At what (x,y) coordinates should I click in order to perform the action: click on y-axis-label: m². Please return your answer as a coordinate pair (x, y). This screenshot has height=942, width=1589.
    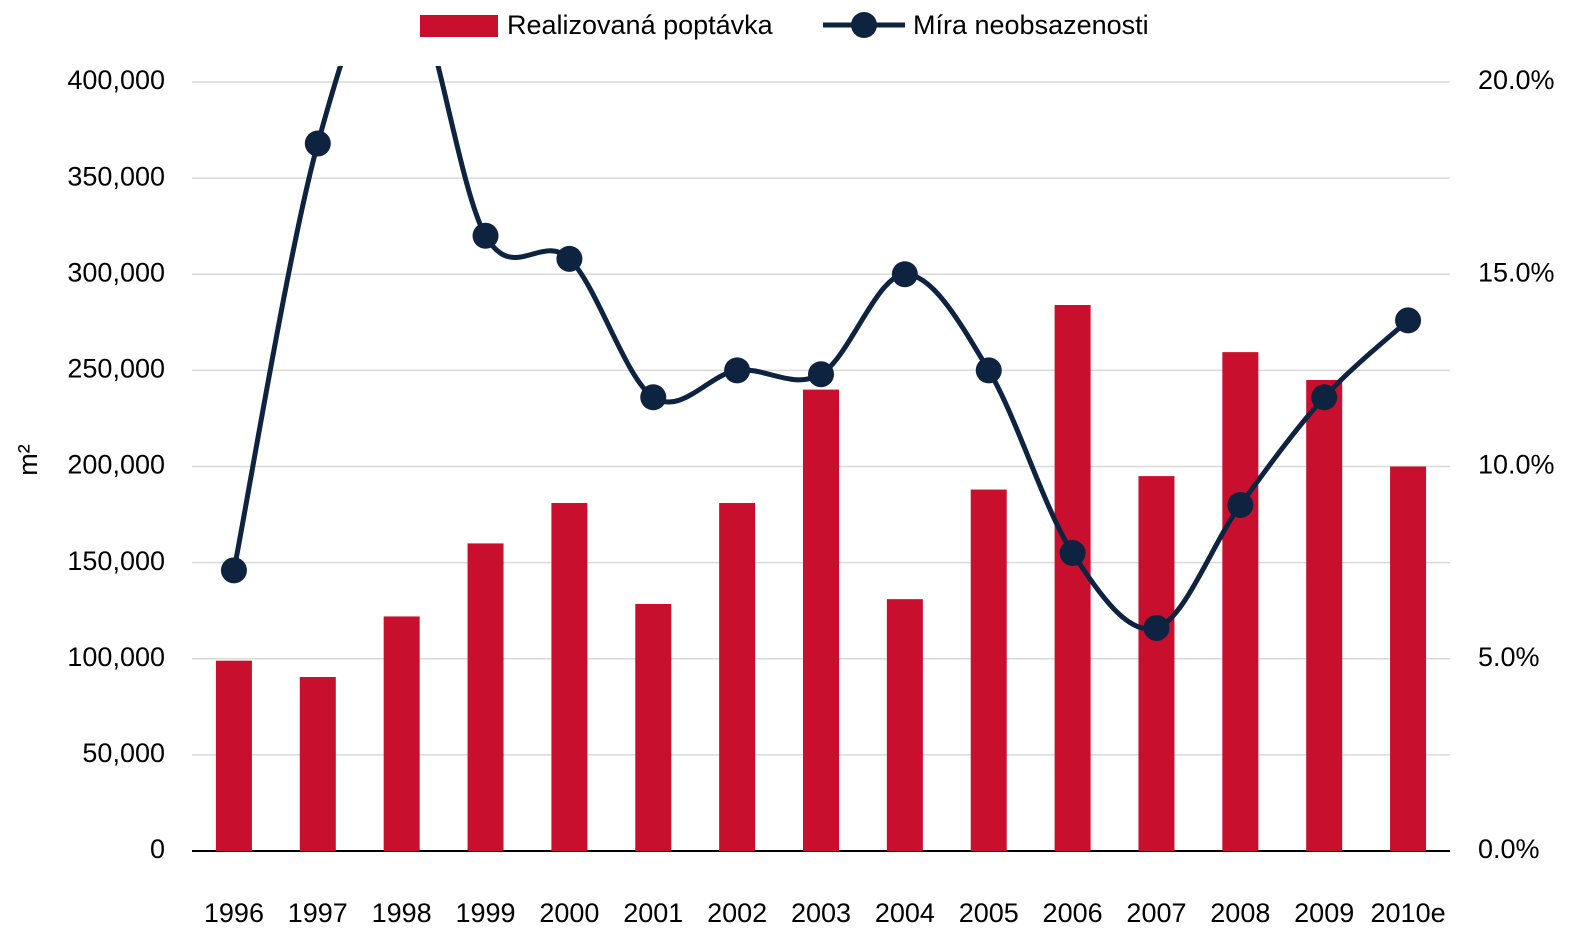
    Looking at the image, I should click on (28, 459).